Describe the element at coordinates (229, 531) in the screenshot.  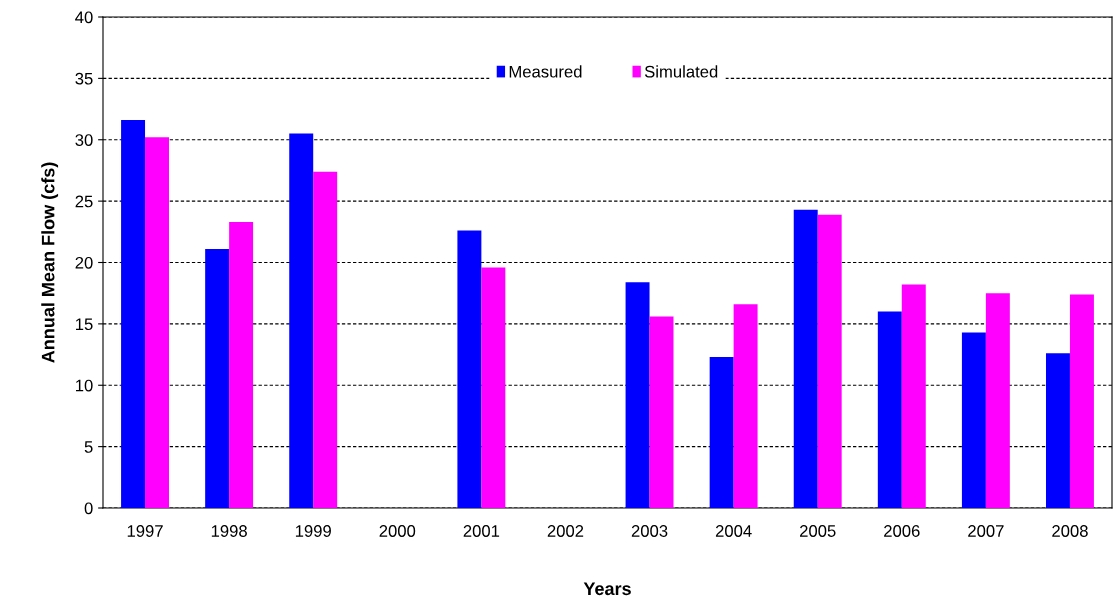
I see `x-tick-label: 1998` at that location.